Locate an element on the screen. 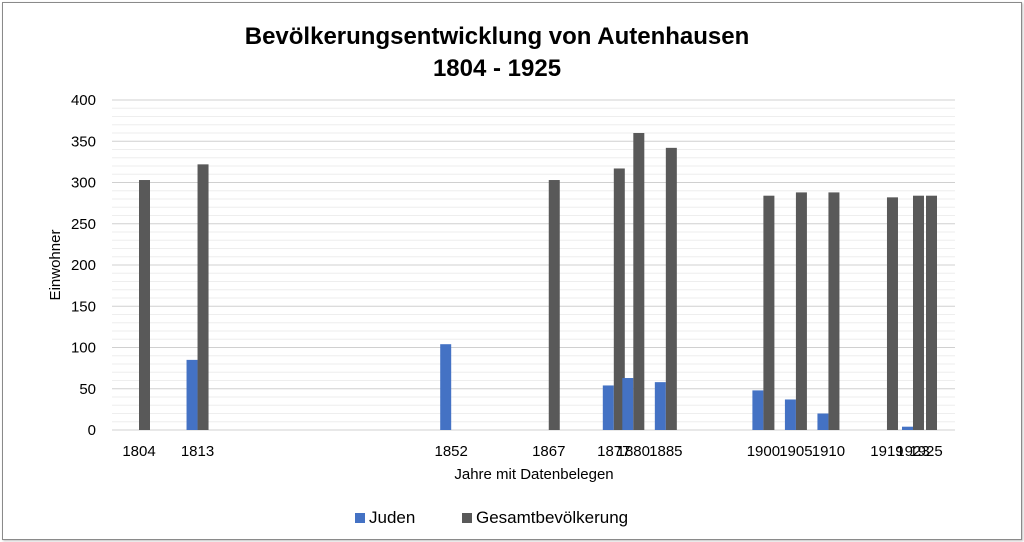  y-axis-label: Einwohner is located at coordinates (55, 265).